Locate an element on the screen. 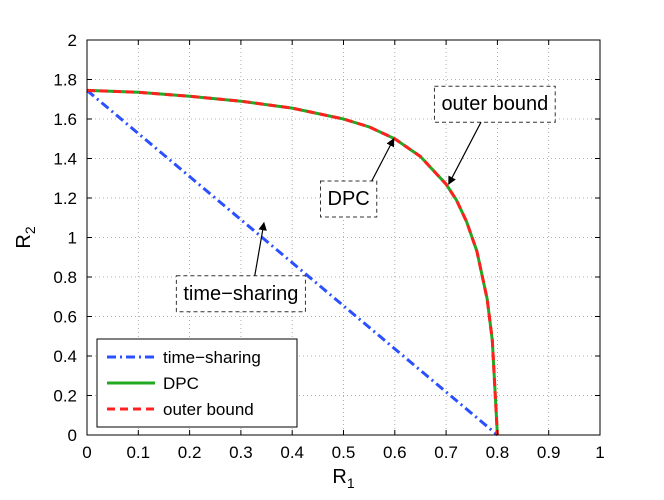  y-axis-label-main: R is located at coordinates (24, 241).